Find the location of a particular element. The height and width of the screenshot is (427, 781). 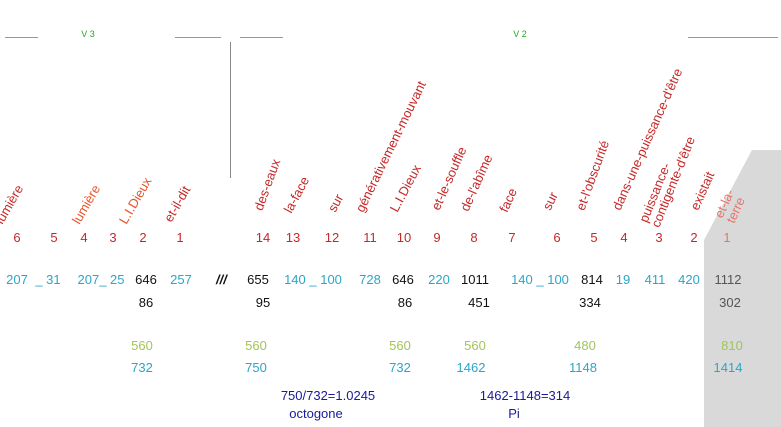

index-v3-5: 2 is located at coordinates (143, 237).